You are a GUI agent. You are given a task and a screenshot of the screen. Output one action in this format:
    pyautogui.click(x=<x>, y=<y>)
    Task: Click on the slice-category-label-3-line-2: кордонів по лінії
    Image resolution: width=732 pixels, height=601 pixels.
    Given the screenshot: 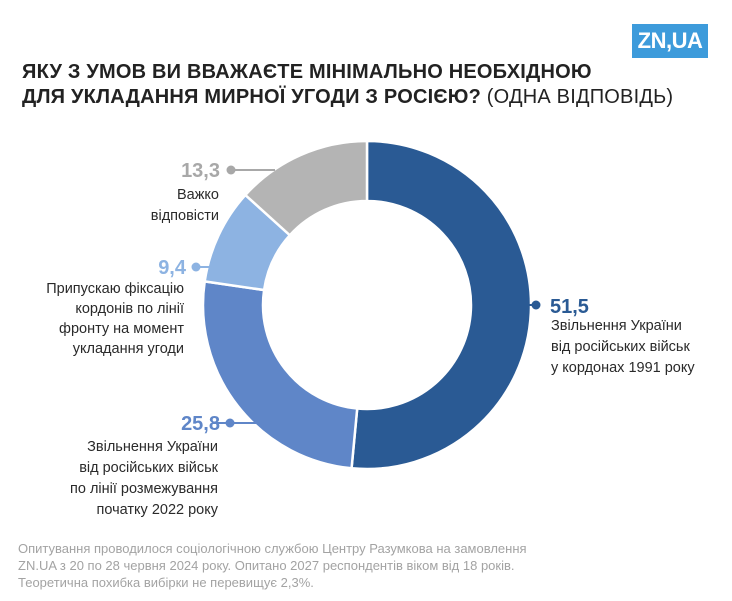 What is the action you would take?
    pyautogui.click(x=129, y=309)
    